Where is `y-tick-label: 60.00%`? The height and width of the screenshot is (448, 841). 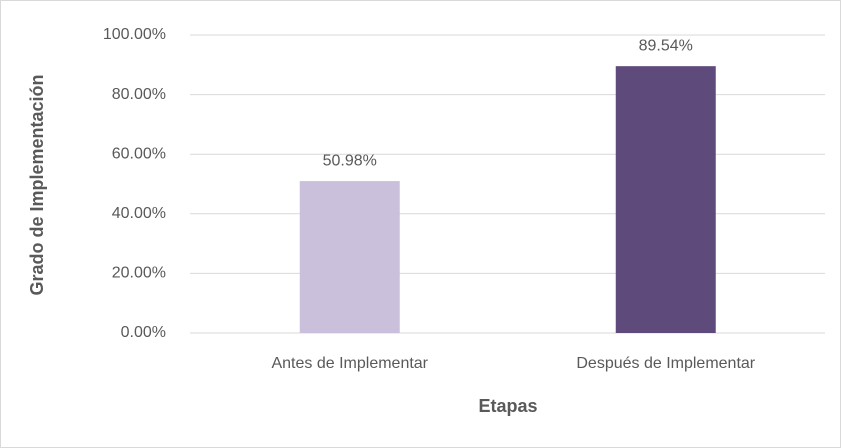
y-tick-label: 60.00% is located at coordinates (139, 153).